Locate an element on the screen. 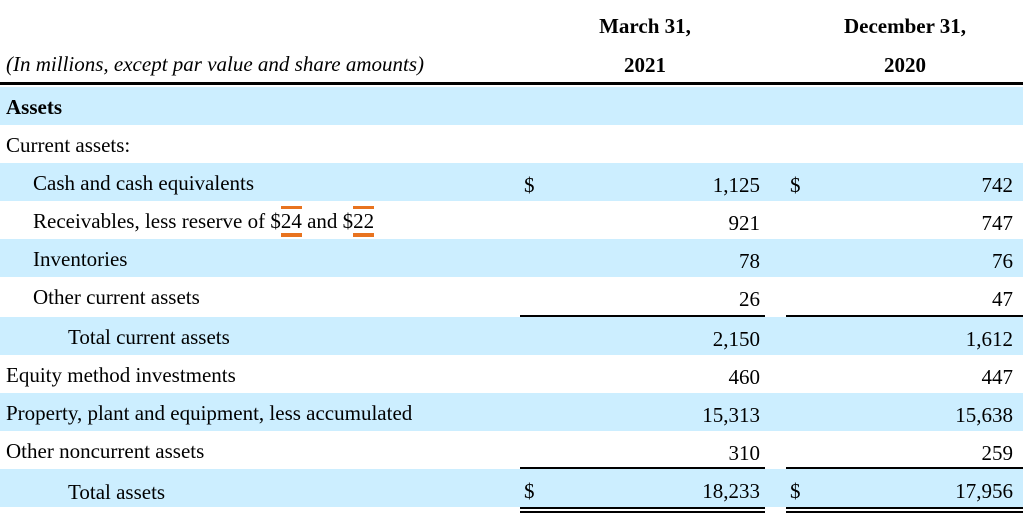 The height and width of the screenshot is (517, 1023). double-rule-2020-a is located at coordinates (904, 508).